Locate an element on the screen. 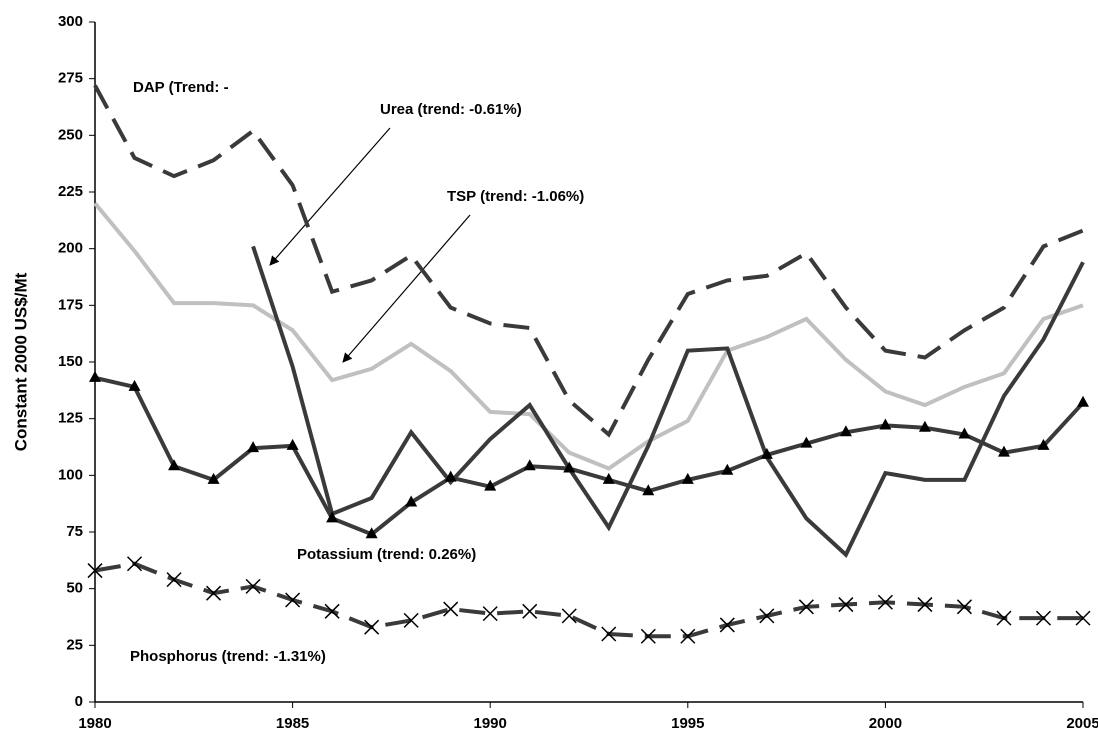 Image resolution: width=1098 pixels, height=738 pixels. y-tick-label: 50 is located at coordinates (74, 588).